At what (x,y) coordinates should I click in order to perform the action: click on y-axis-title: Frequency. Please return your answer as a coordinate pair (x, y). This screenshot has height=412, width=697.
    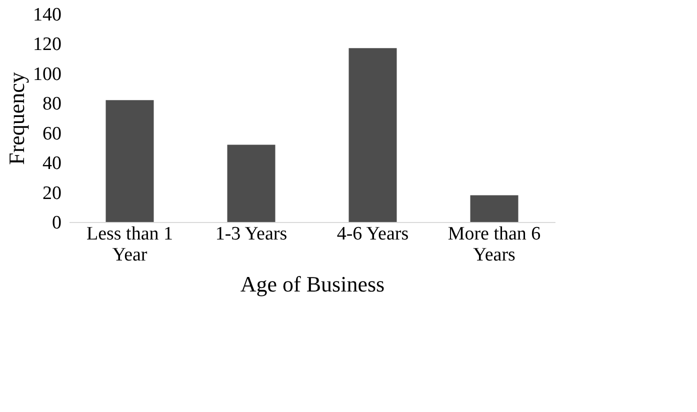
    Looking at the image, I should click on (16, 118).